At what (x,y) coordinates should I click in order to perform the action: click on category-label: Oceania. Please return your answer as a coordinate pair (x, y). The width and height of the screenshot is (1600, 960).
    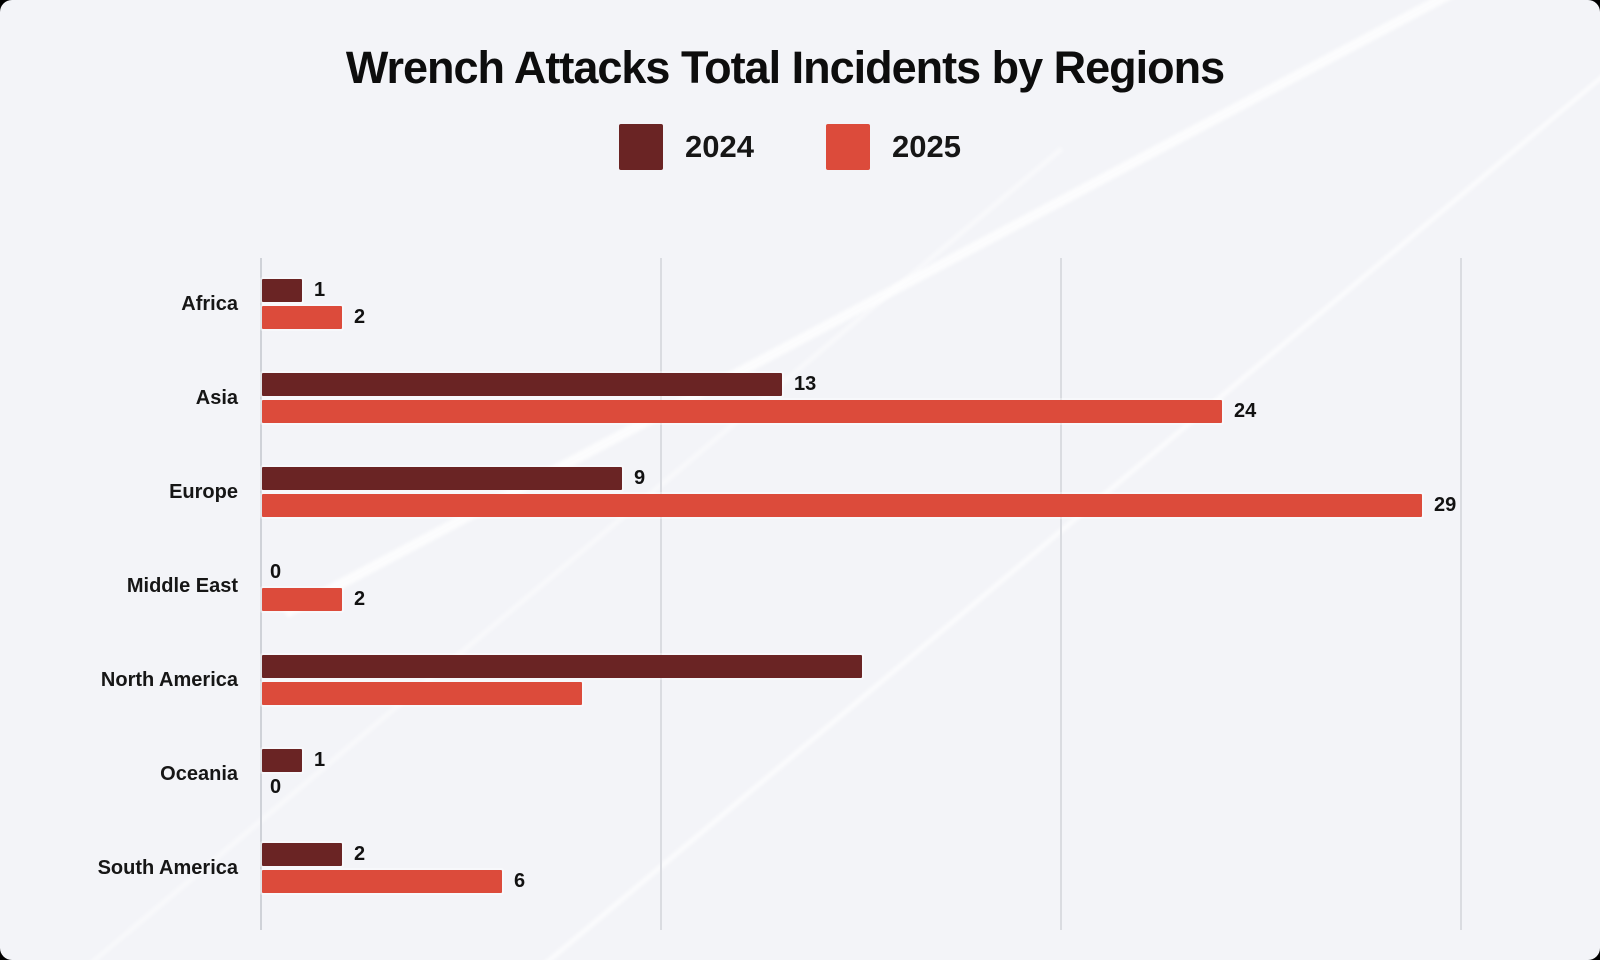
    Looking at the image, I should click on (199, 773).